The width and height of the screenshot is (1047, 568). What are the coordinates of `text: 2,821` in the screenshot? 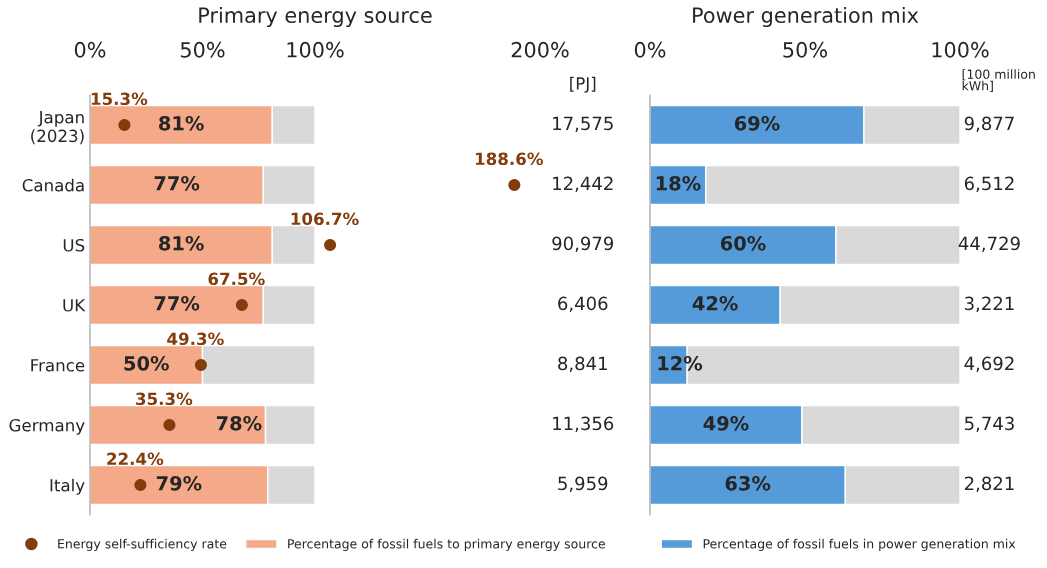 It's located at (989, 484).